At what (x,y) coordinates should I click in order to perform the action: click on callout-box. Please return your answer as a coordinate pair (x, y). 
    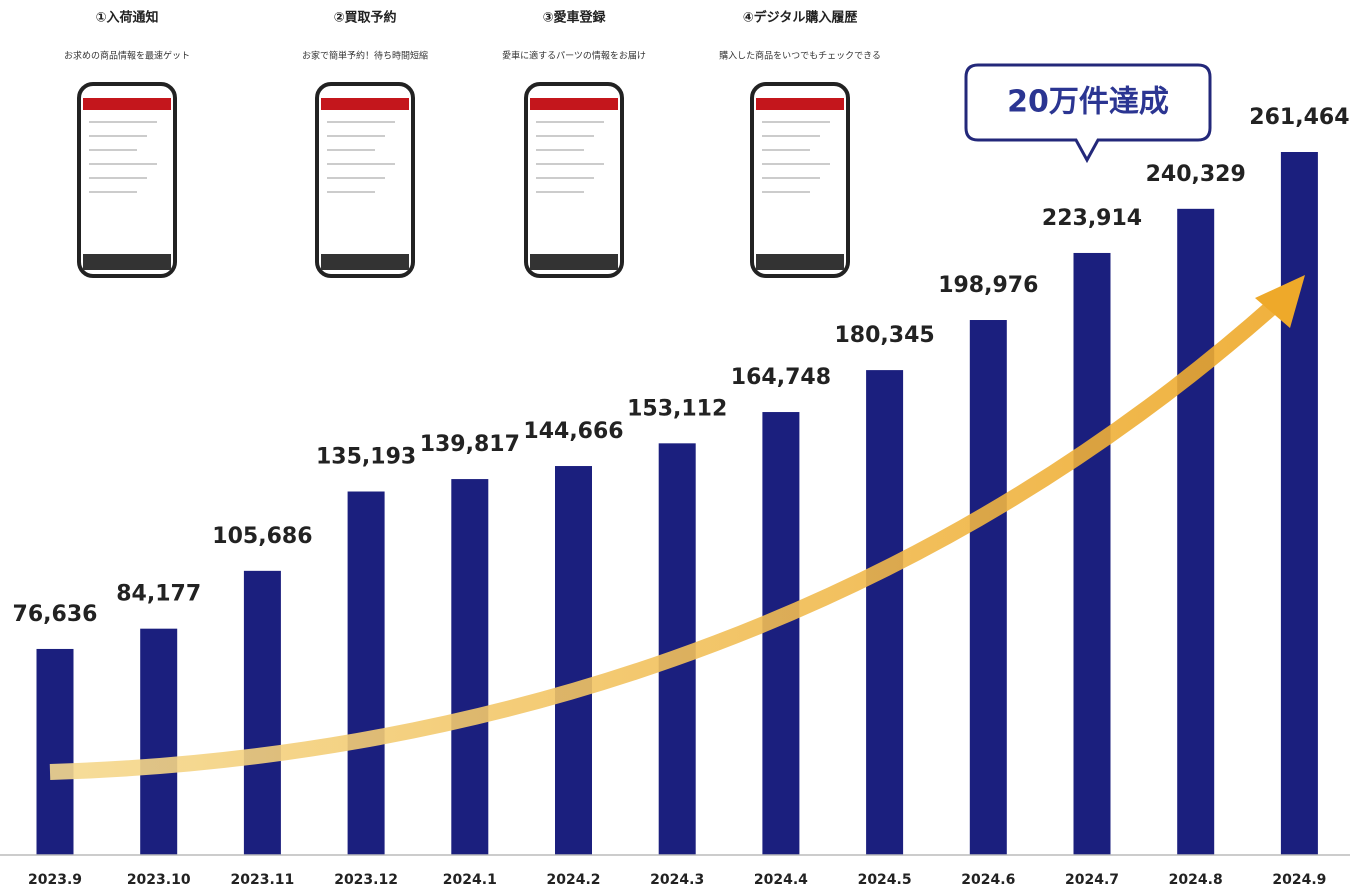
    Looking at the image, I should click on (1088, 113).